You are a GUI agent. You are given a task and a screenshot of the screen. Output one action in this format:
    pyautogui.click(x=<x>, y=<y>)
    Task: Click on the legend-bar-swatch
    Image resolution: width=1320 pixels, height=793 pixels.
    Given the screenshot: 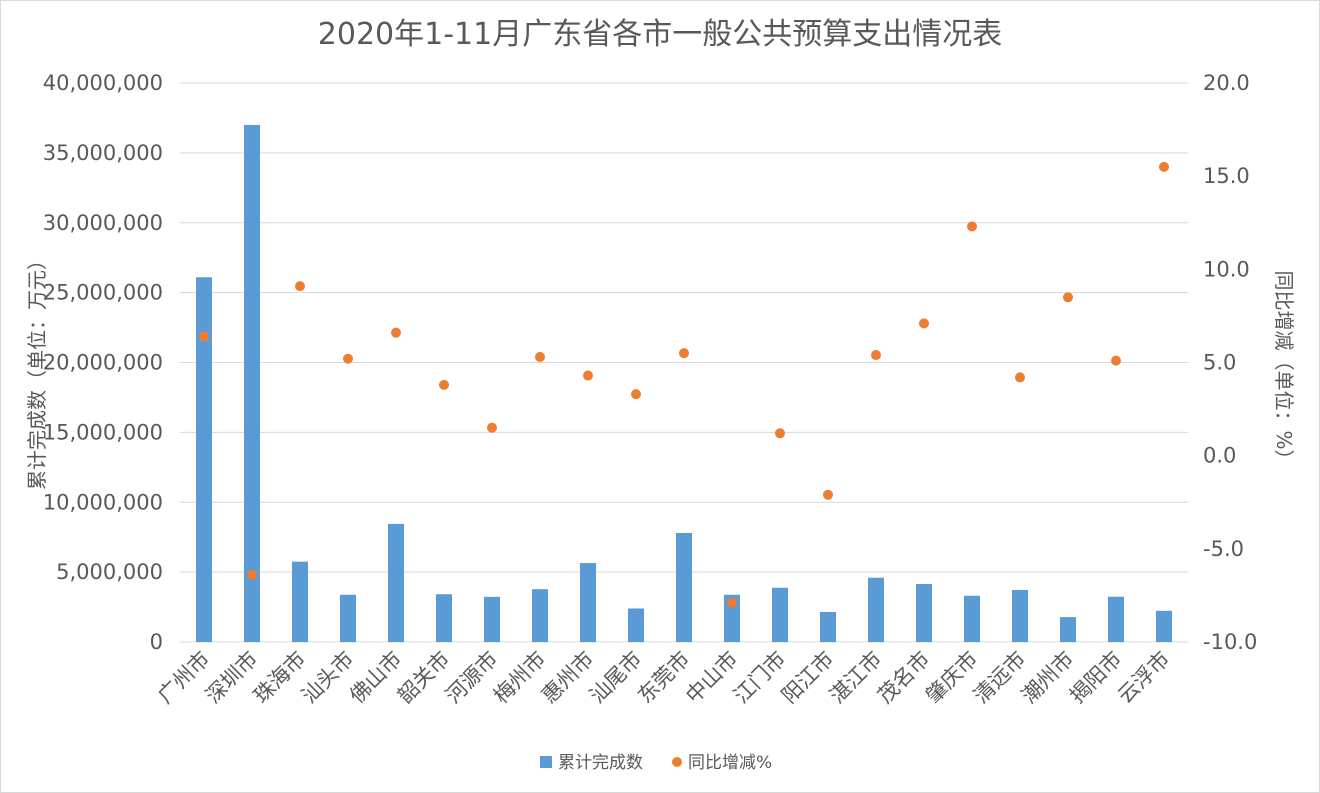 What is the action you would take?
    pyautogui.click(x=546, y=762)
    